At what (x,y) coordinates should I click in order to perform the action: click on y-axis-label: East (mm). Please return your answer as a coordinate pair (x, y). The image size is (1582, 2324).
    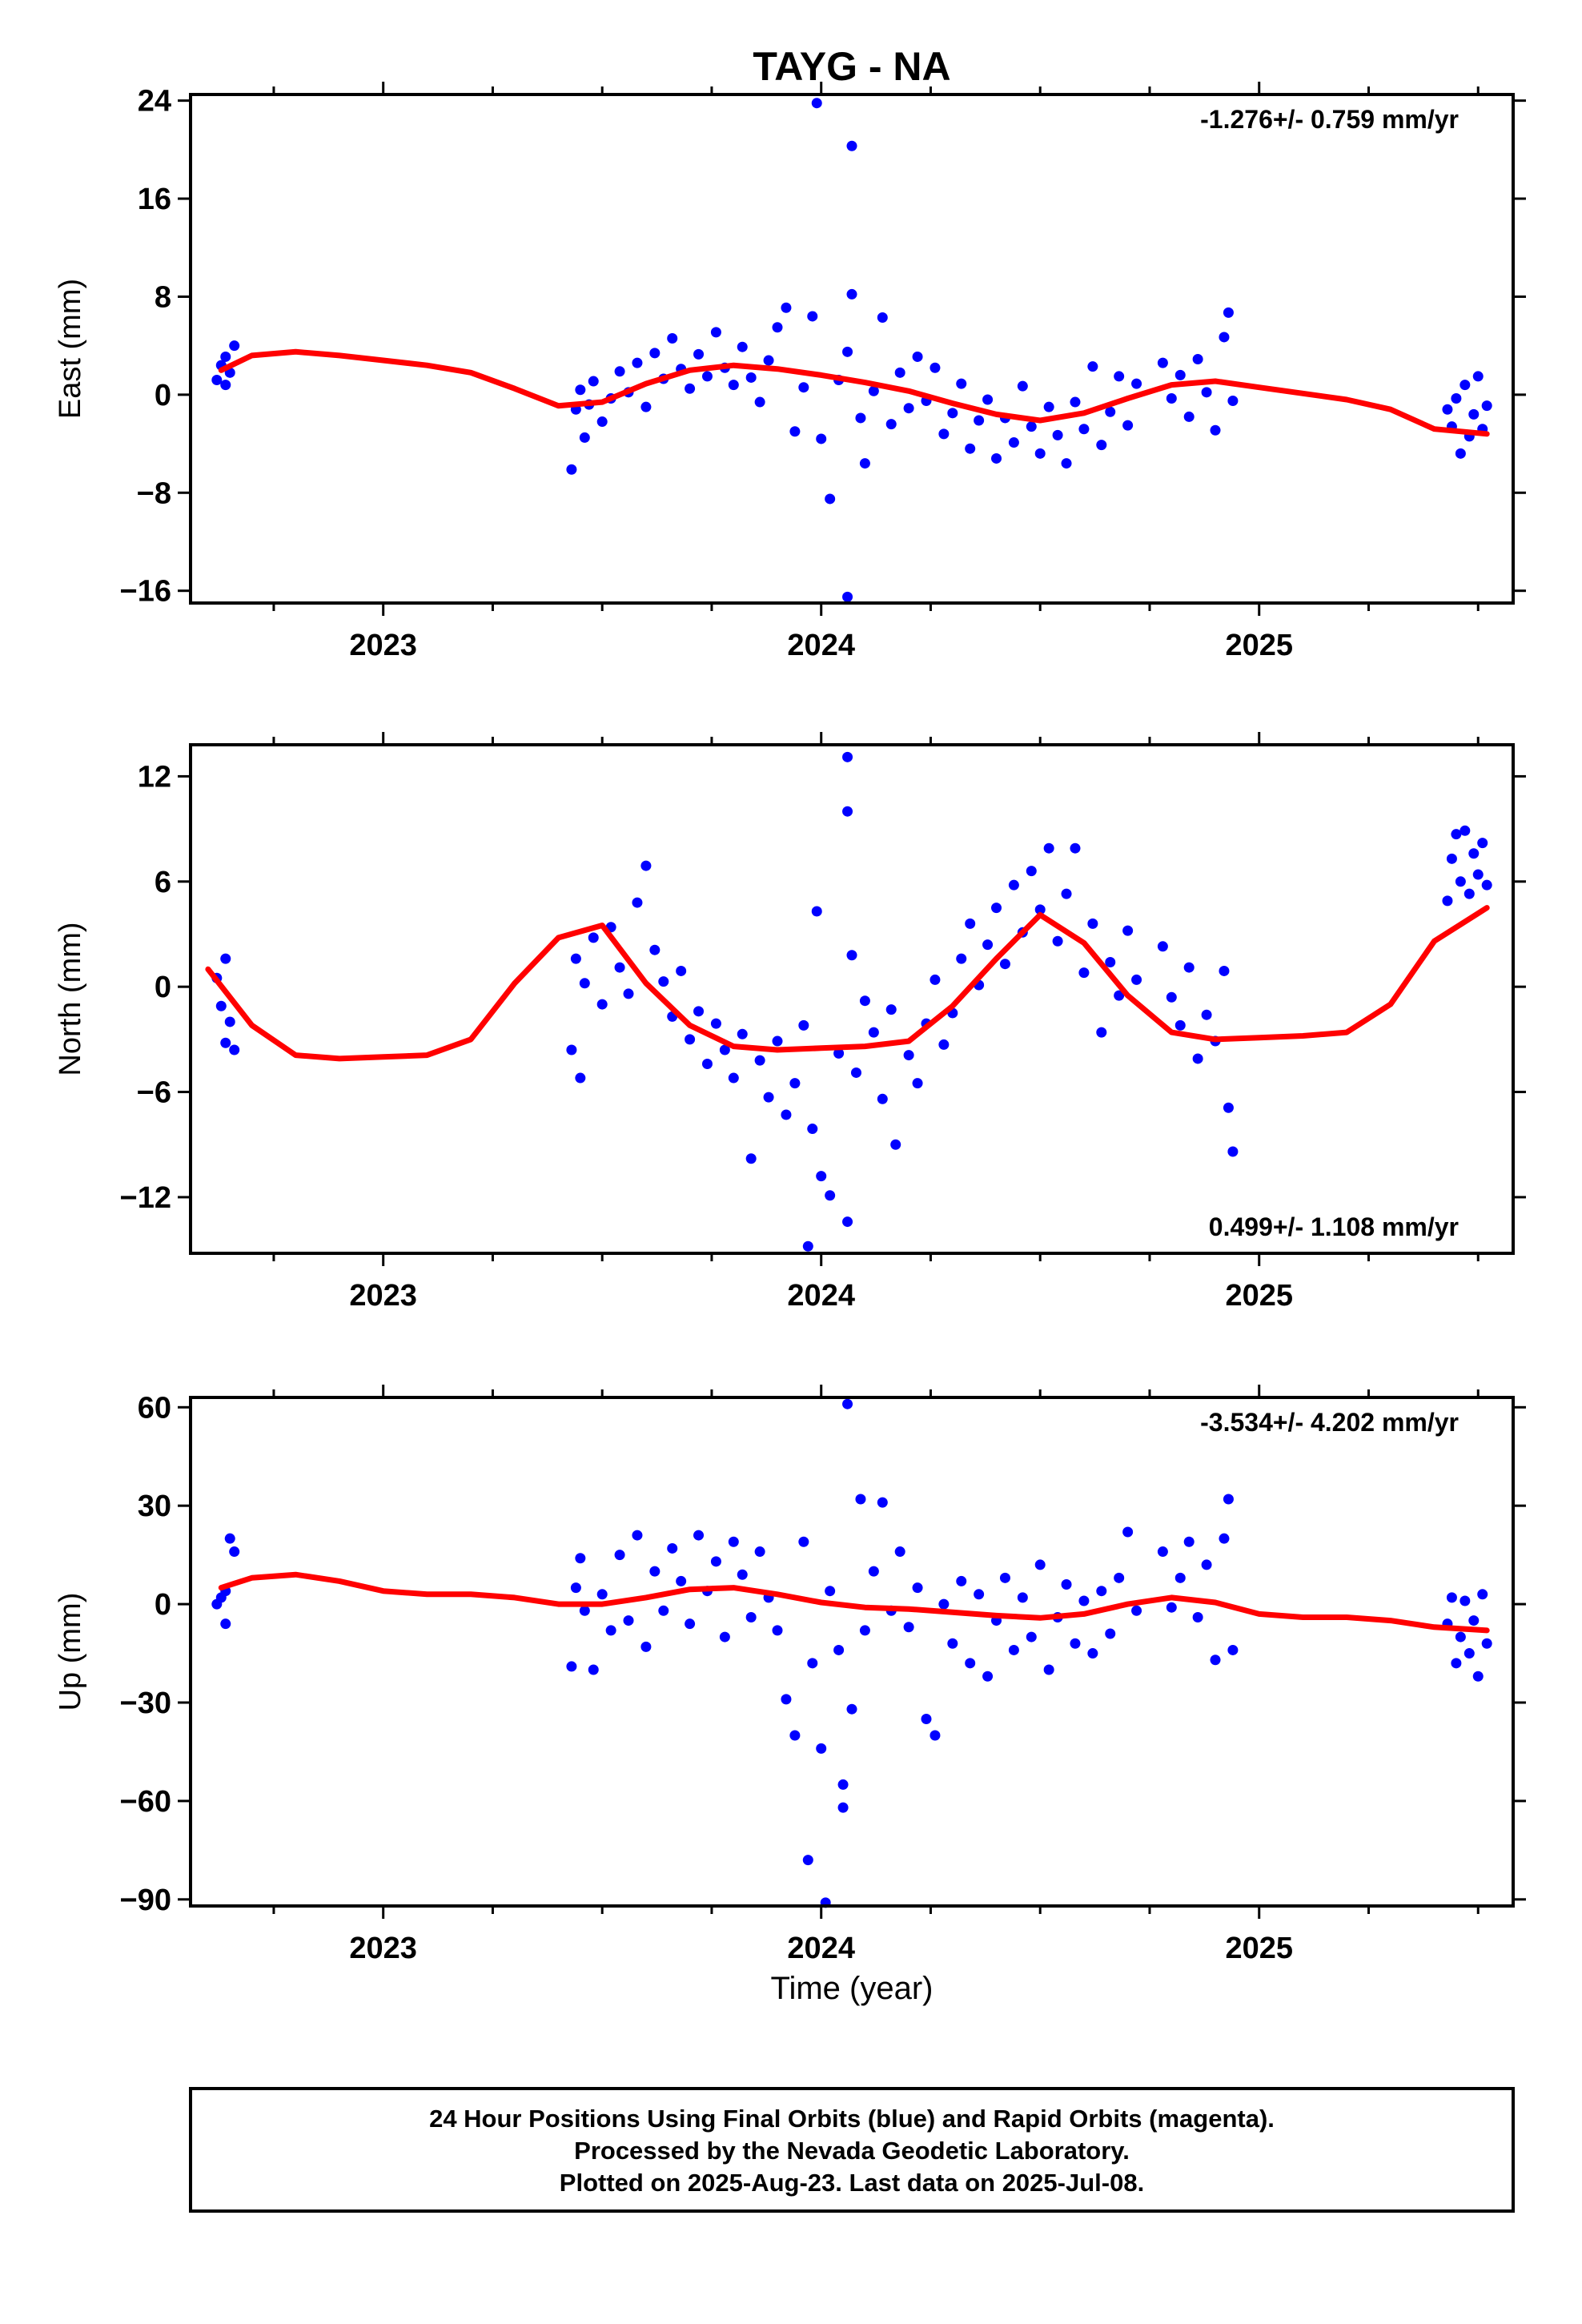
    Looking at the image, I should click on (70, 349).